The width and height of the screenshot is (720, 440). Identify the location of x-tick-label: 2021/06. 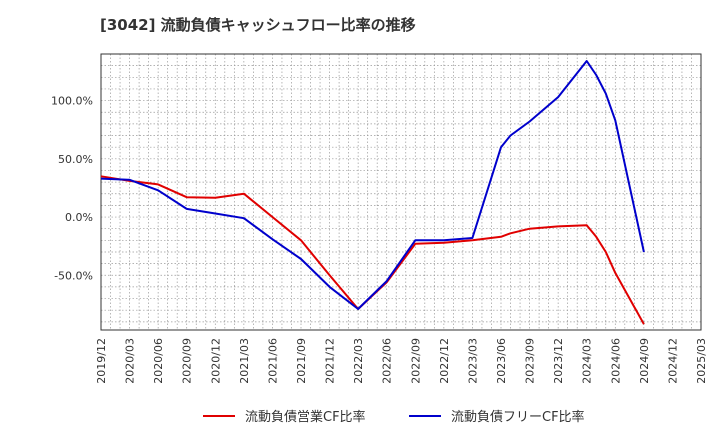
(272, 361).